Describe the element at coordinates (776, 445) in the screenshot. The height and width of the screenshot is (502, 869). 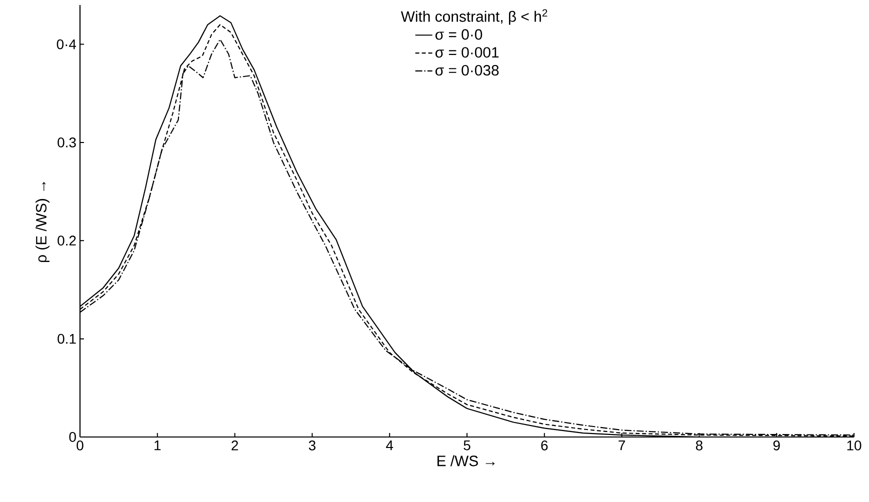
I see `x-tick-label: 9` at that location.